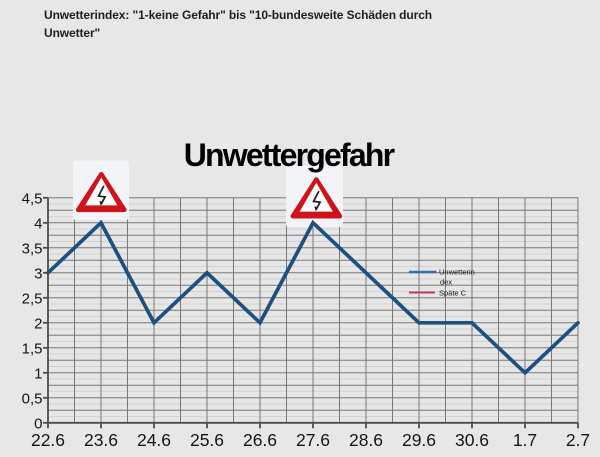 The width and height of the screenshot is (600, 457). Describe the element at coordinates (457, 272) in the screenshot. I see `svg-text: Unwetterin` at that location.